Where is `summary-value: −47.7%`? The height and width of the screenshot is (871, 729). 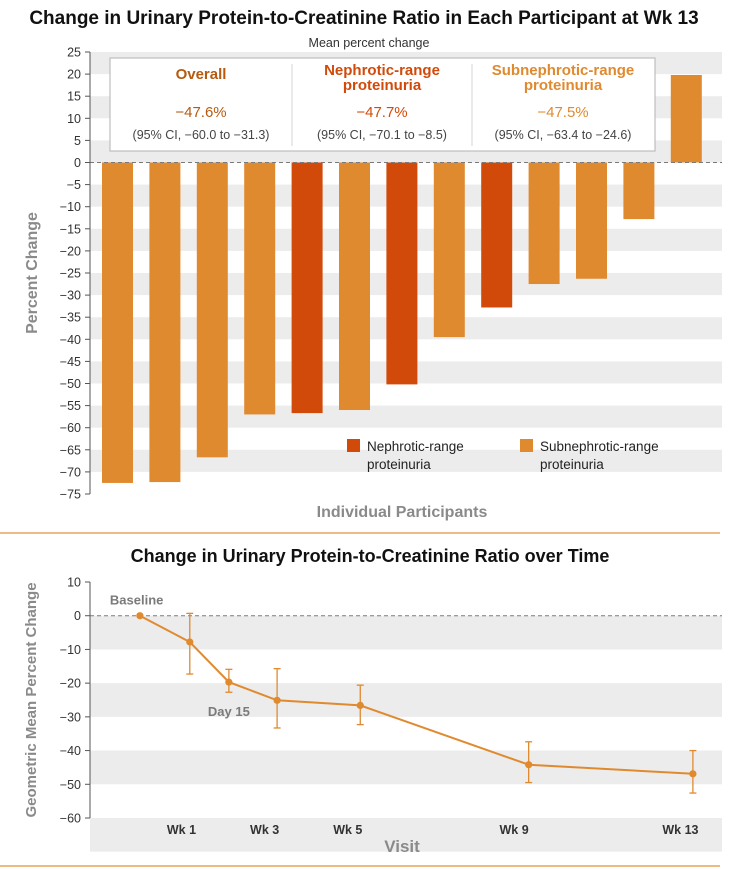
summary-value: −47.7% is located at coordinates (381, 112).